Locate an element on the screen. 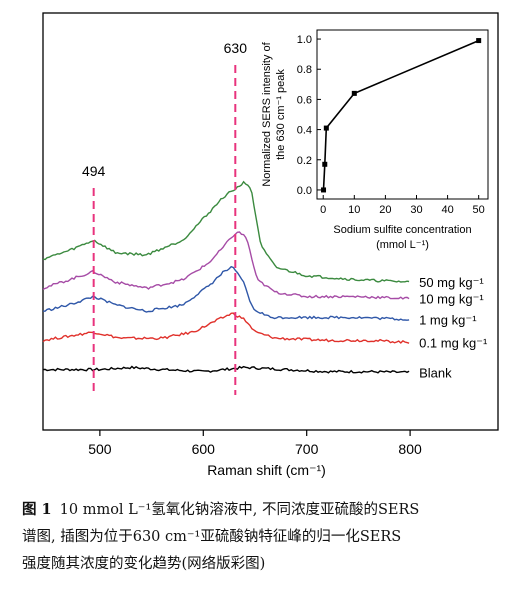 The height and width of the screenshot is (602, 529). x-tick-label-500: 500 is located at coordinates (100, 449).